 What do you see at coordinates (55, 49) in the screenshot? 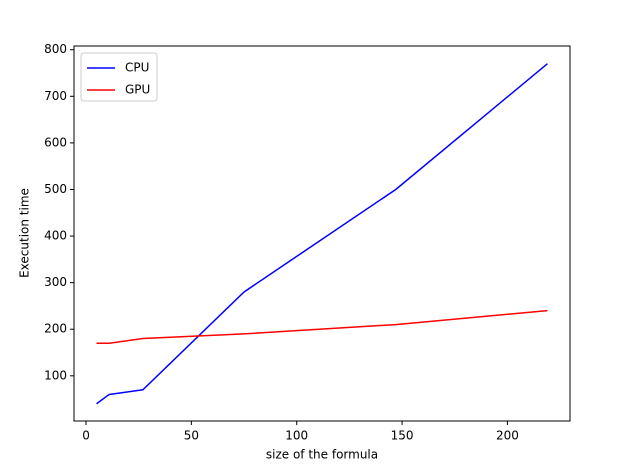
I see `y-tick-label: 800` at bounding box center [55, 49].